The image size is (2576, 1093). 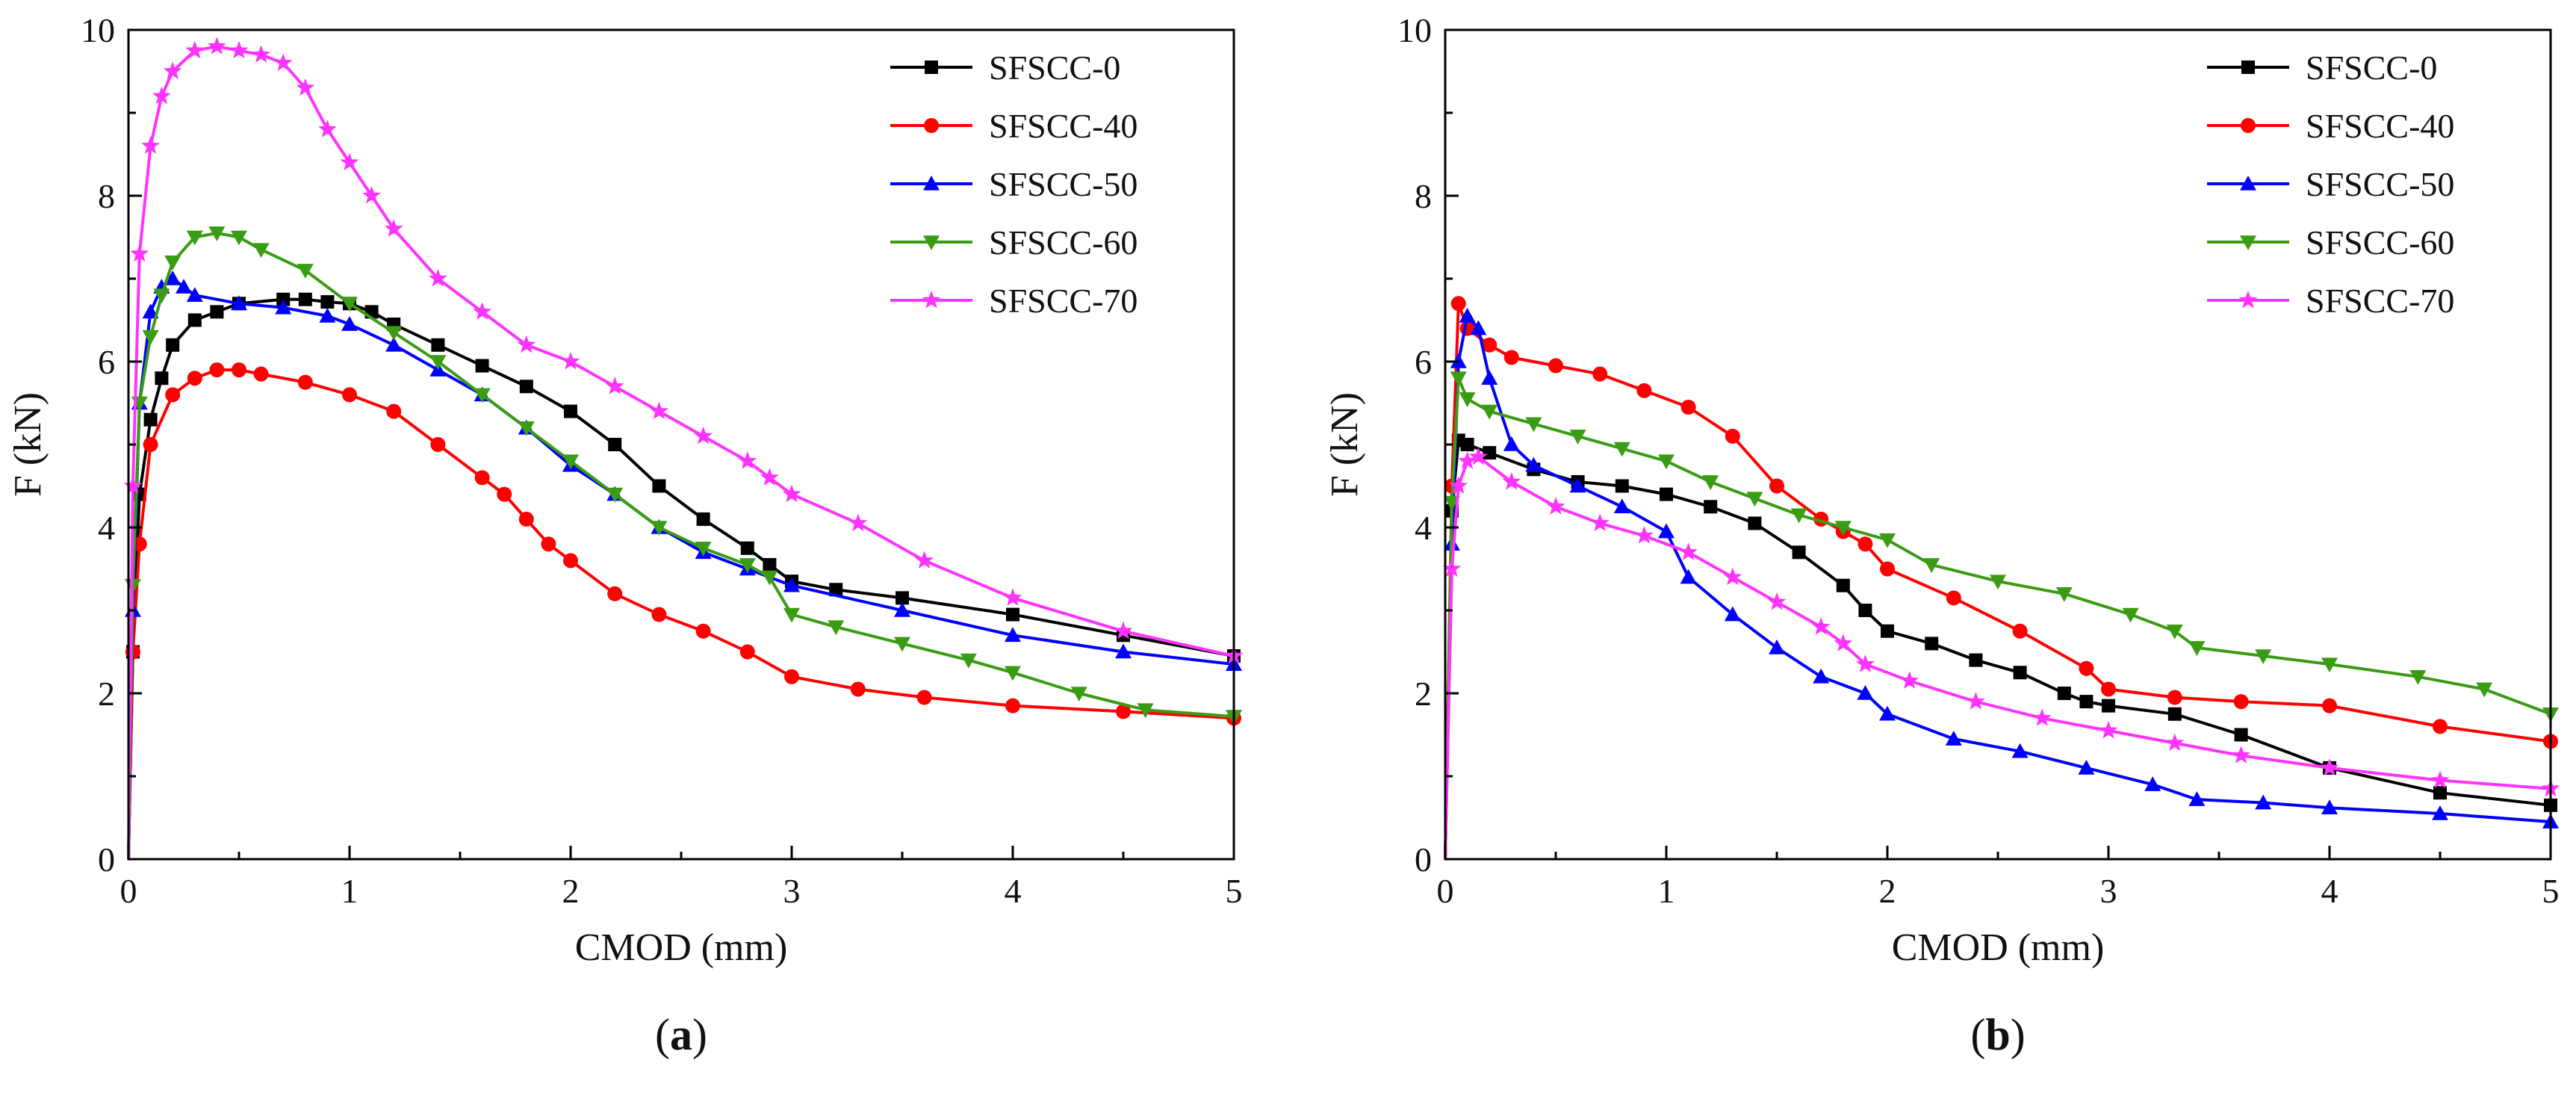 What do you see at coordinates (2380, 301) in the screenshot?
I see `legend-label-sfscc-70: SFSCC-70` at bounding box center [2380, 301].